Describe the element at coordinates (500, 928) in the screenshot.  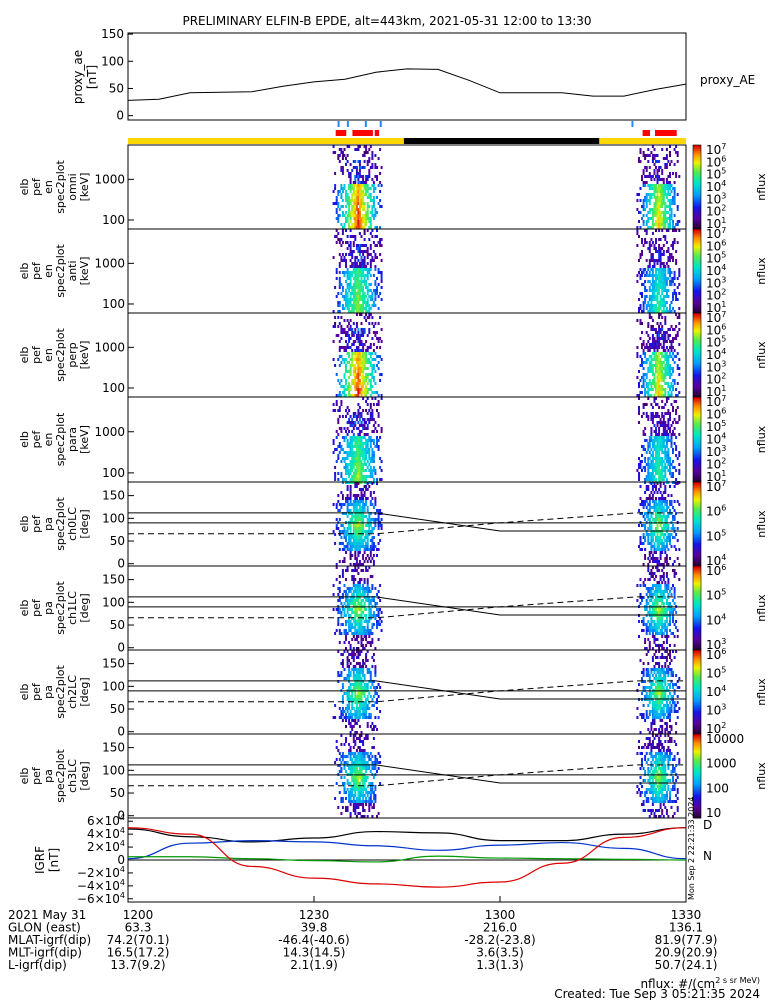
I see `footer-value: 216.0` at that location.